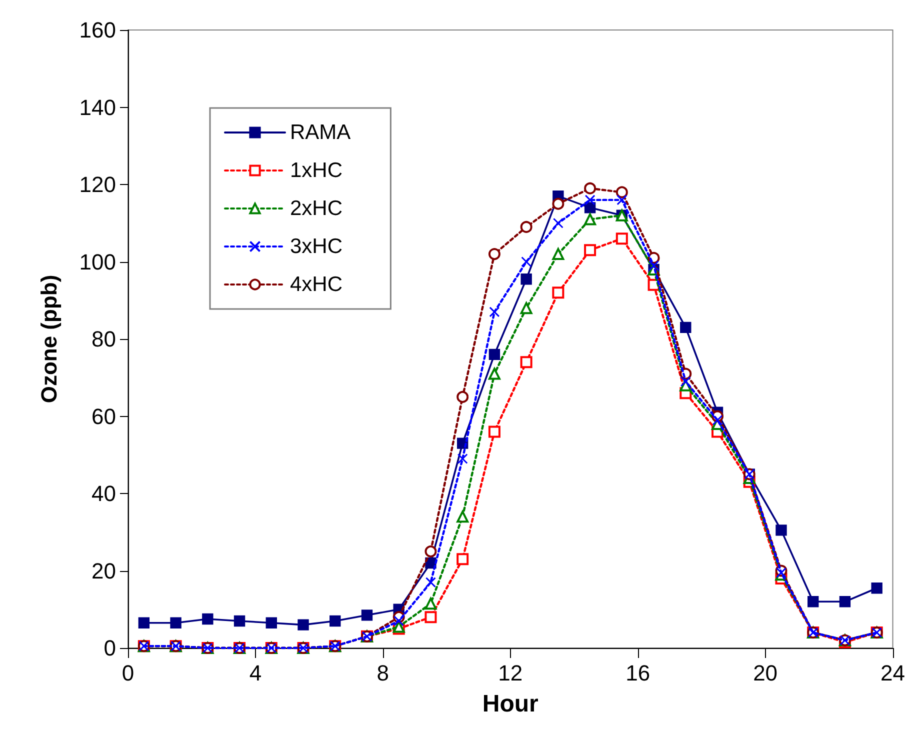  Describe the element at coordinates (320, 132) in the screenshot. I see `legend-label: RAMA` at that location.